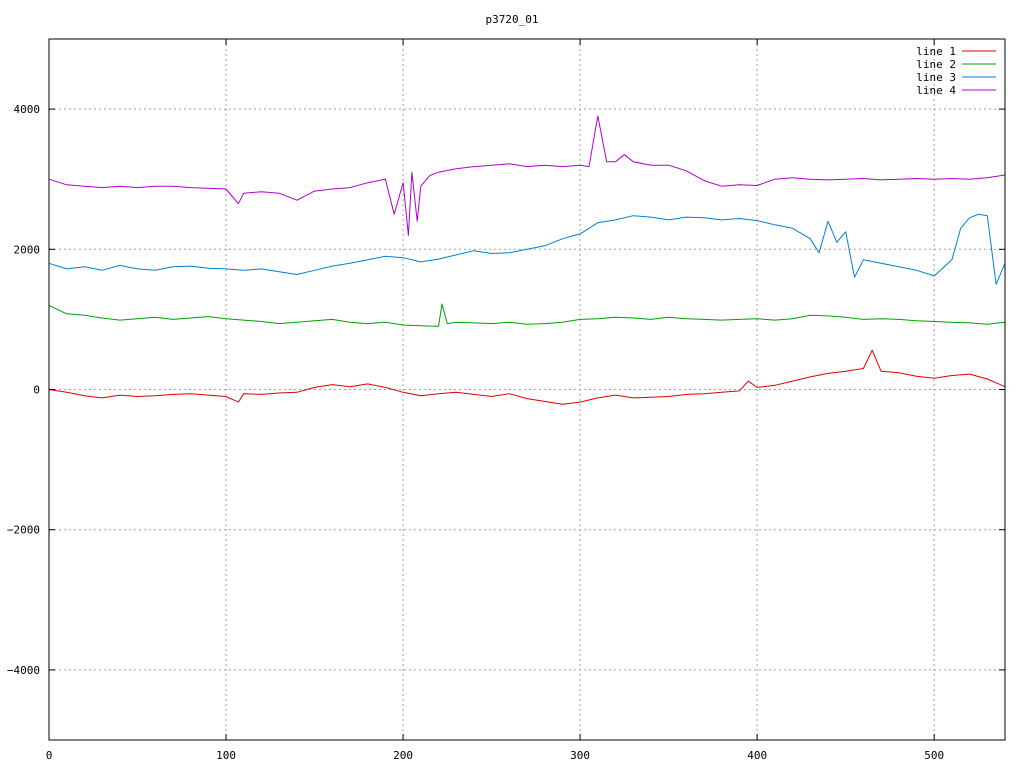 The height and width of the screenshot is (768, 1024). I want to click on x-tick-label: 500, so click(934, 755).